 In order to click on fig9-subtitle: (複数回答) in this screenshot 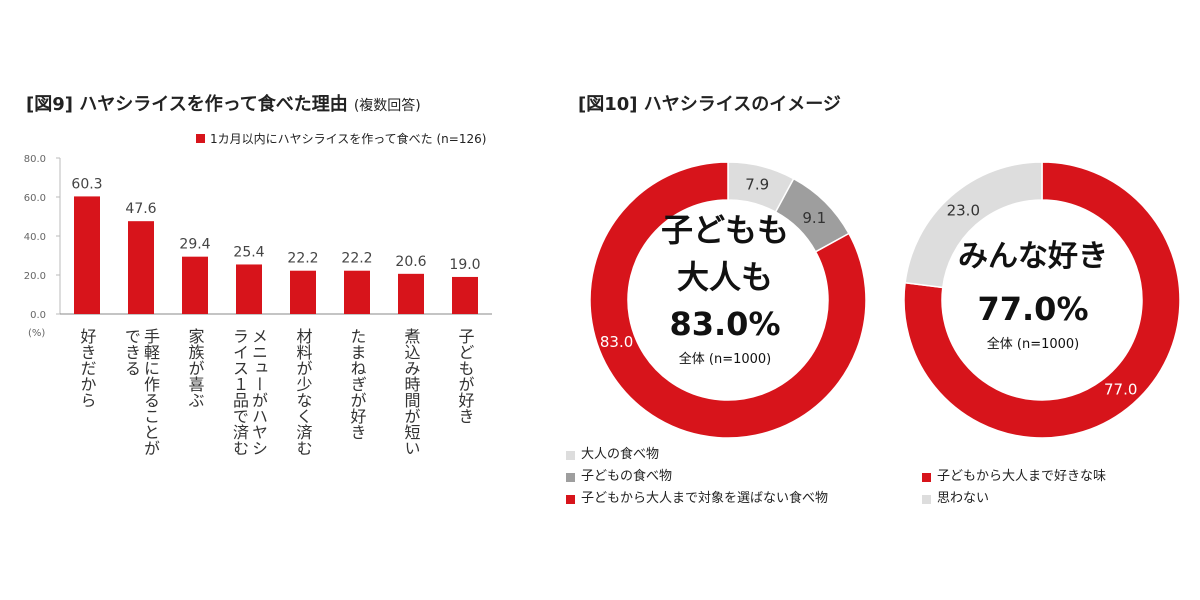, I will do `click(387, 106)`.